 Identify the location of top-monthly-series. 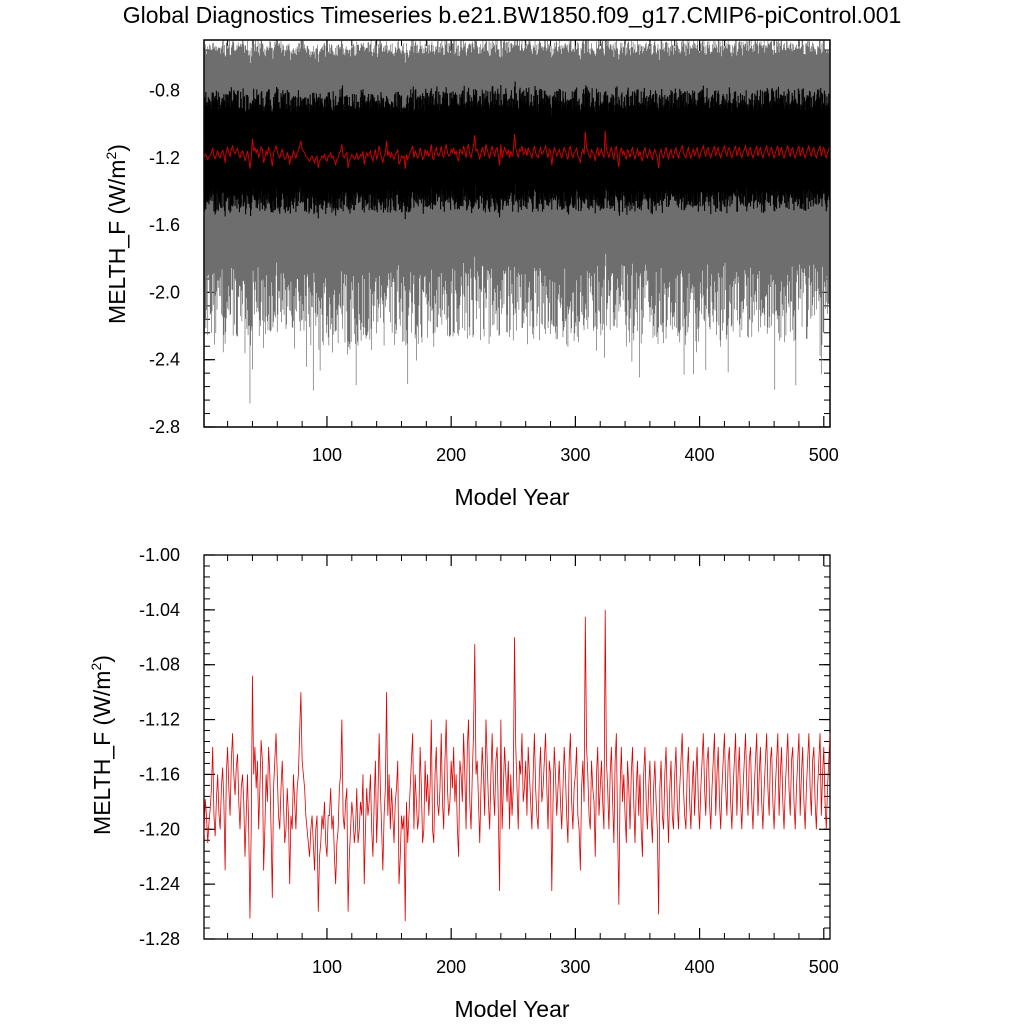
(517, 150).